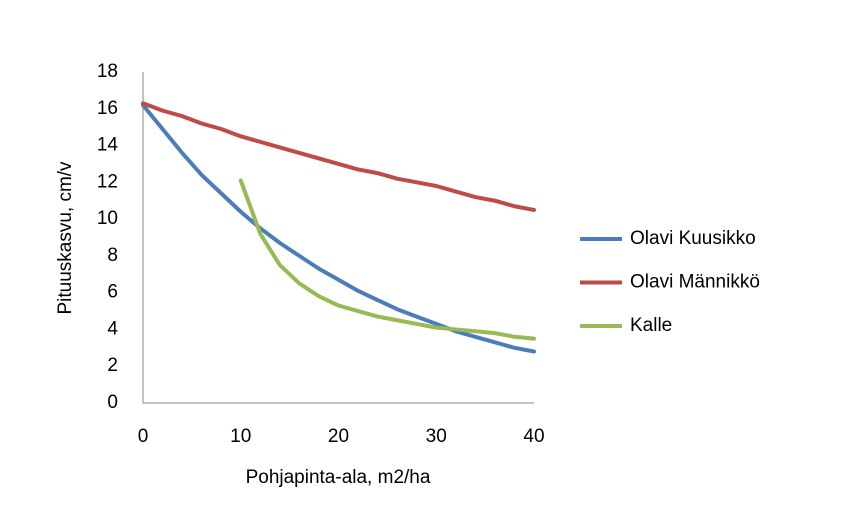  Describe the element at coordinates (65, 238) in the screenshot. I see `y-axis-title: Pituuskasvu, cm/v` at that location.